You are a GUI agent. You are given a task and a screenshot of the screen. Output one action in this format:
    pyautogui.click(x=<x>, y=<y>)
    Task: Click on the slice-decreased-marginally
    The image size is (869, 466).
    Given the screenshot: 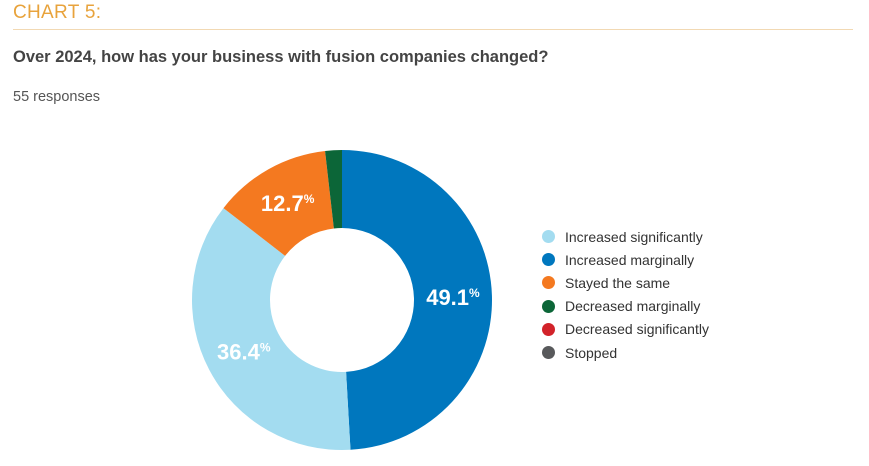 What is the action you would take?
    pyautogui.click(x=333, y=189)
    